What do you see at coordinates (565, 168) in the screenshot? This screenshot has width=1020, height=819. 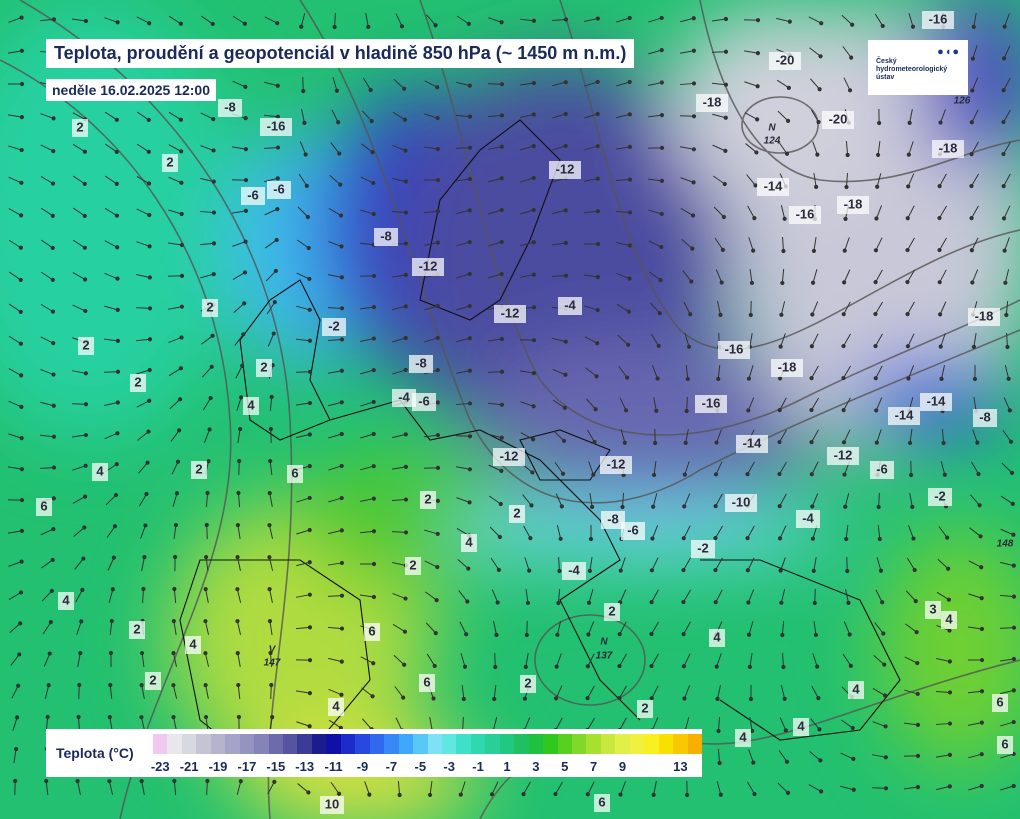 I see `map-label: -12` at bounding box center [565, 168].